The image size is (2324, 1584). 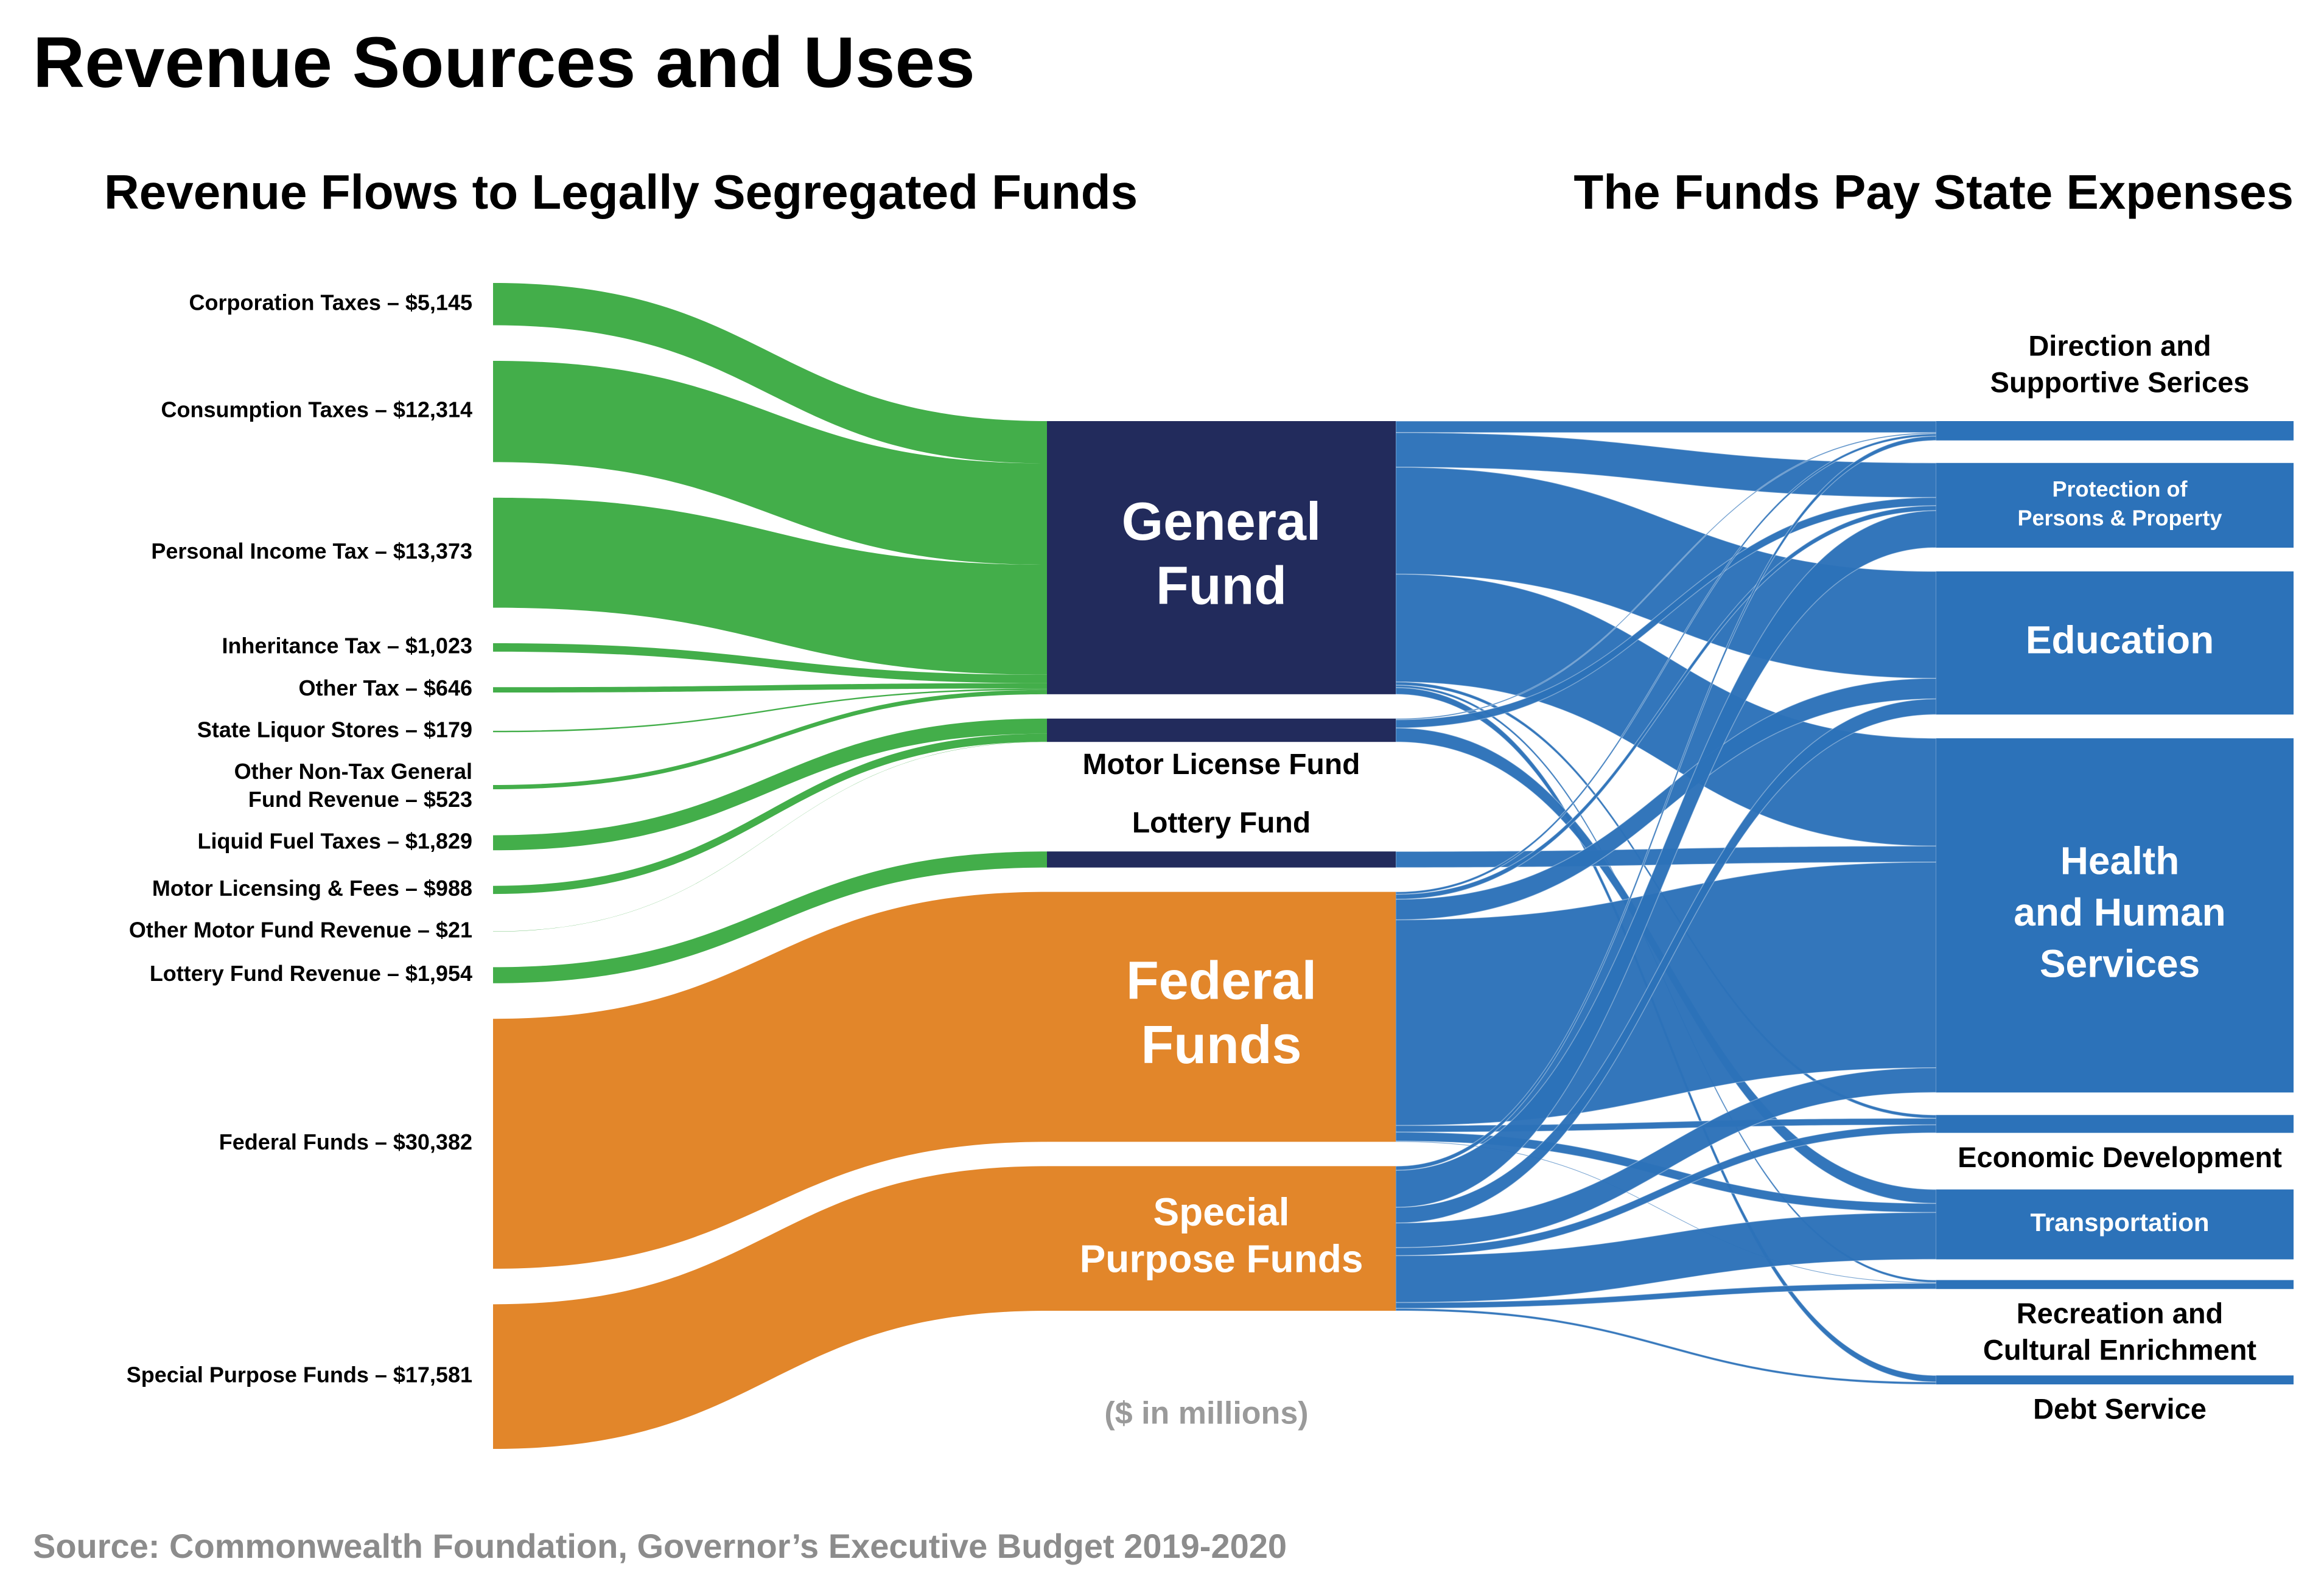 I want to click on right-subtitle: The Funds Pay State Expenses, so click(x=1934, y=192).